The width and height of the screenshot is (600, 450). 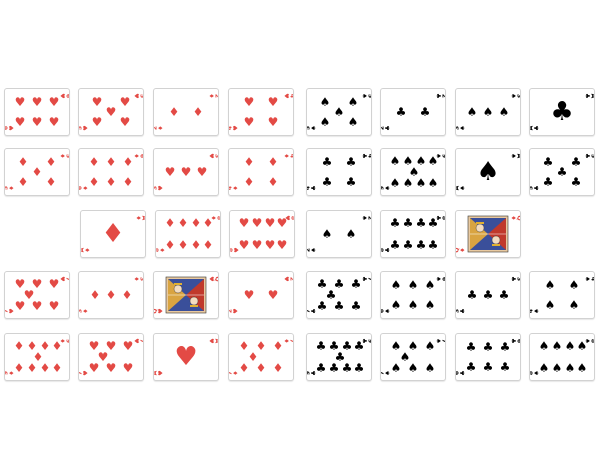 I want to click on card-2-of-spades: 2♠2♠♠♠, so click(x=339, y=234).